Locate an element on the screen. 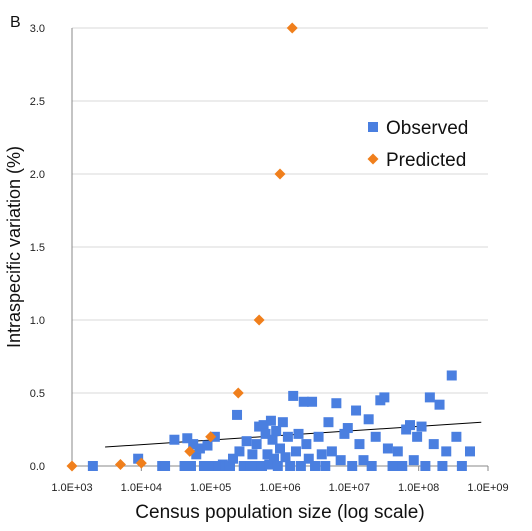 This screenshot has height=531, width=532. legend-predicted-marker is located at coordinates (373, 159).